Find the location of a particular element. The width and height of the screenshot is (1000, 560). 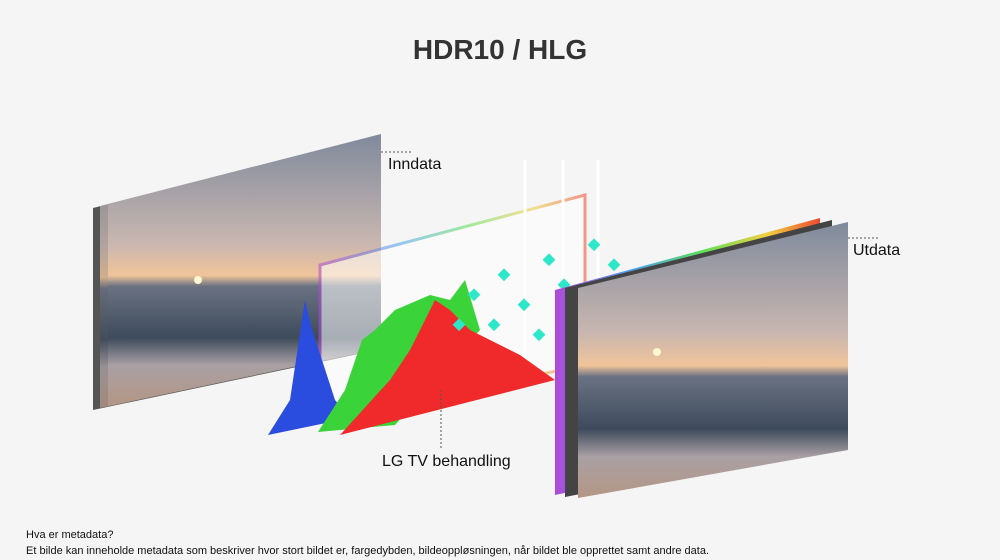

histograms is located at coordinates (411, 357).